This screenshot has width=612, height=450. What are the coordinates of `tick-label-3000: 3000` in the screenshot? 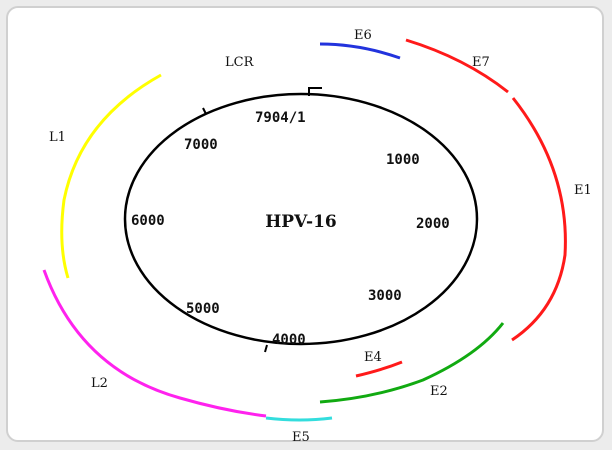 It's located at (385, 296).